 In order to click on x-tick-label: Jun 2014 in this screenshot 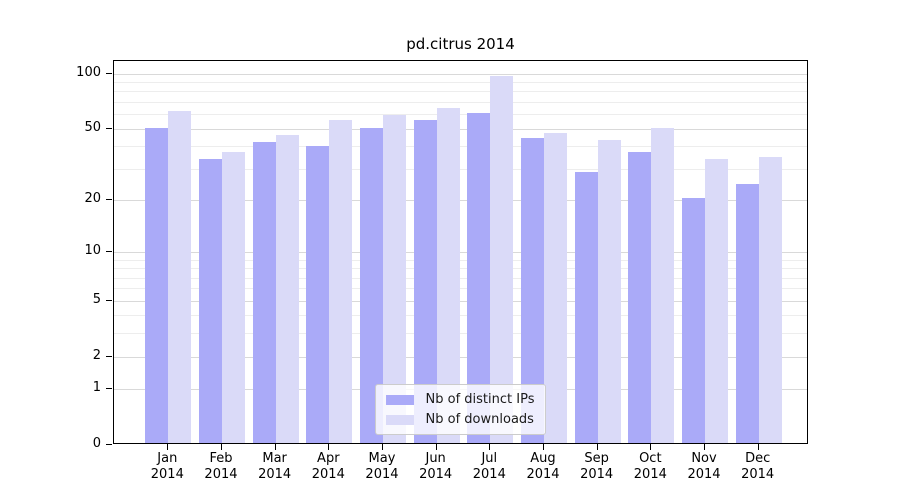, I will do `click(436, 466)`.